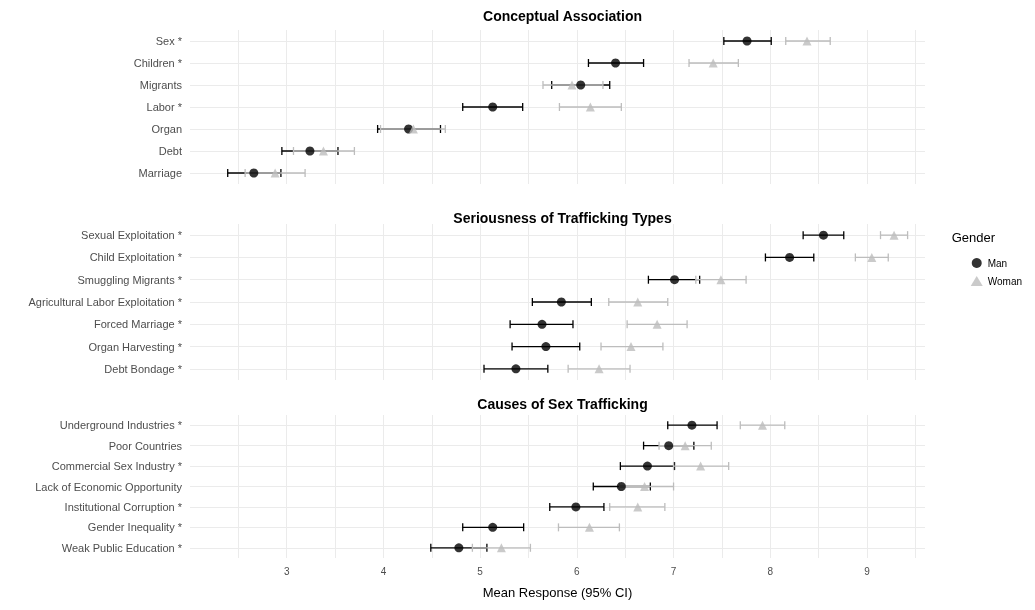  What do you see at coordinates (143, 368) in the screenshot?
I see `y-tick-label: Debt Bondage *` at bounding box center [143, 368].